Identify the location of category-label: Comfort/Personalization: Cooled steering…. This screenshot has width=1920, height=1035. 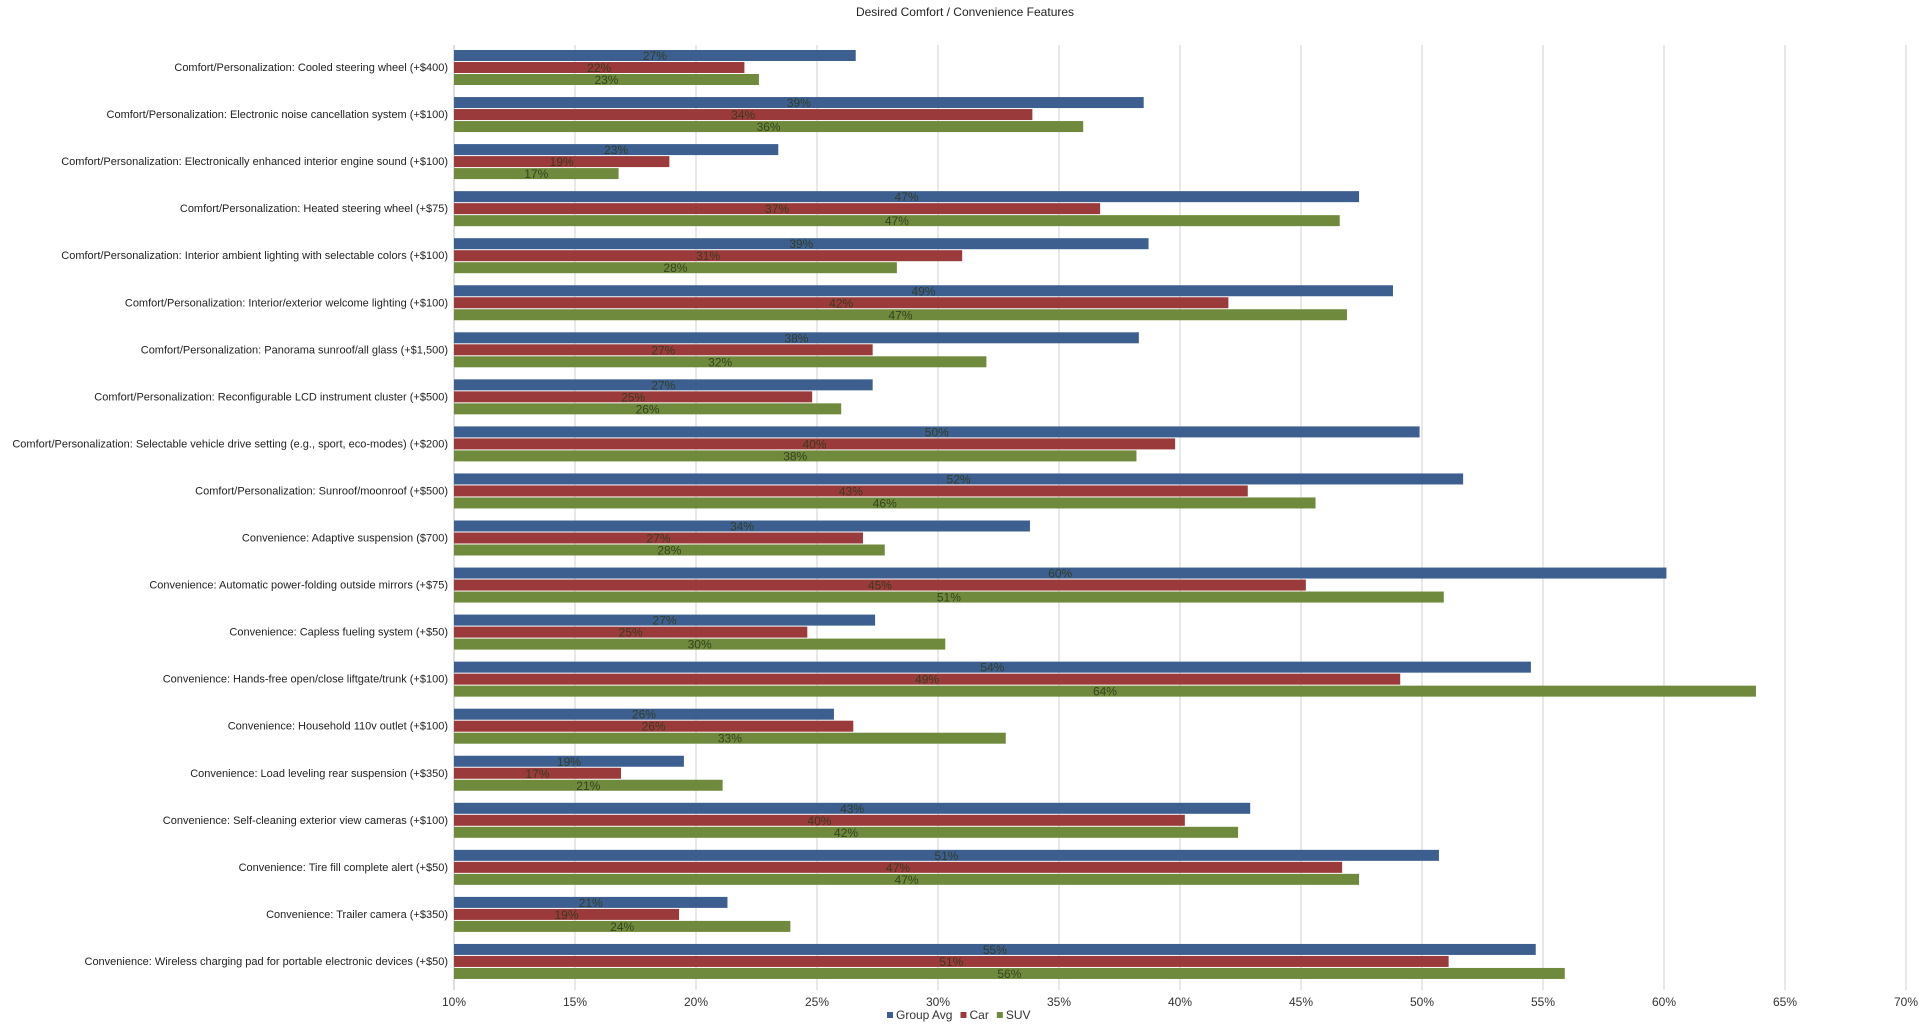
(311, 68).